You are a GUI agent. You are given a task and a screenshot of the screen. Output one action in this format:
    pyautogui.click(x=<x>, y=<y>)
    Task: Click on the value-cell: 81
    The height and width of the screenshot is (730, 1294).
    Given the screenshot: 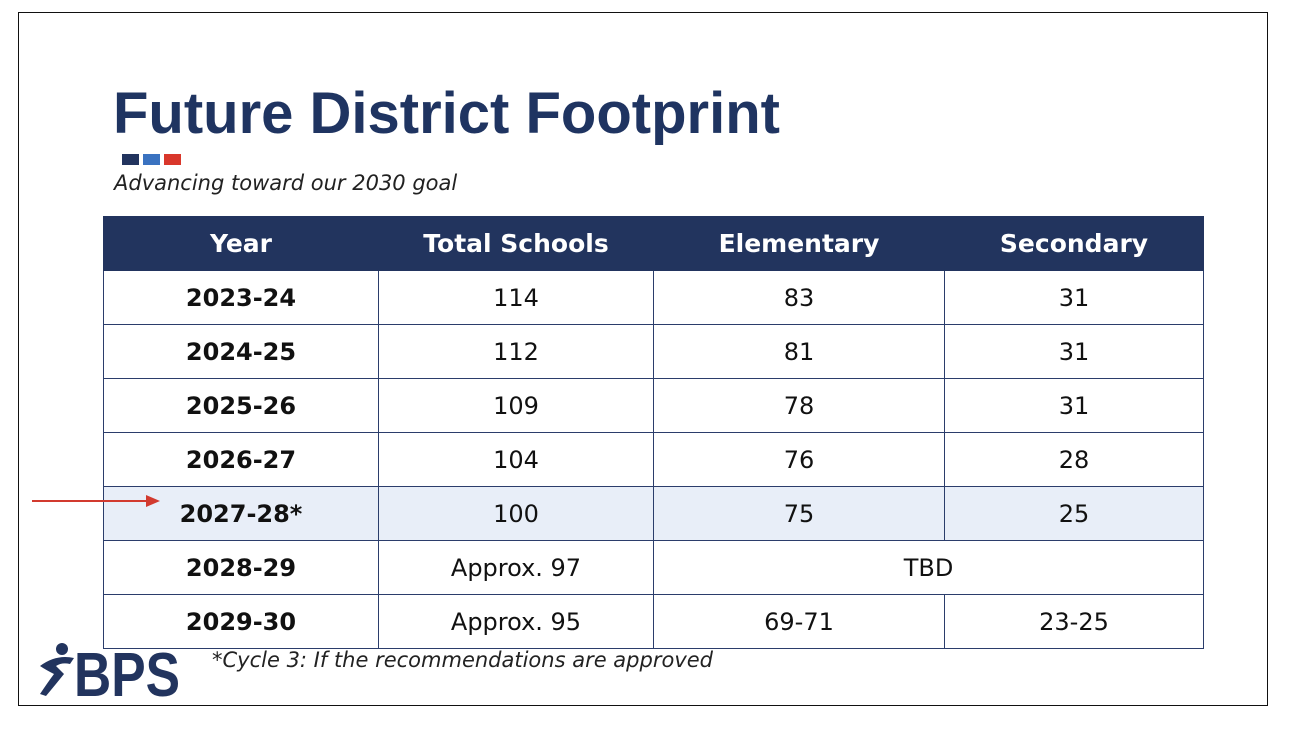 What is the action you would take?
    pyautogui.click(x=799, y=351)
    